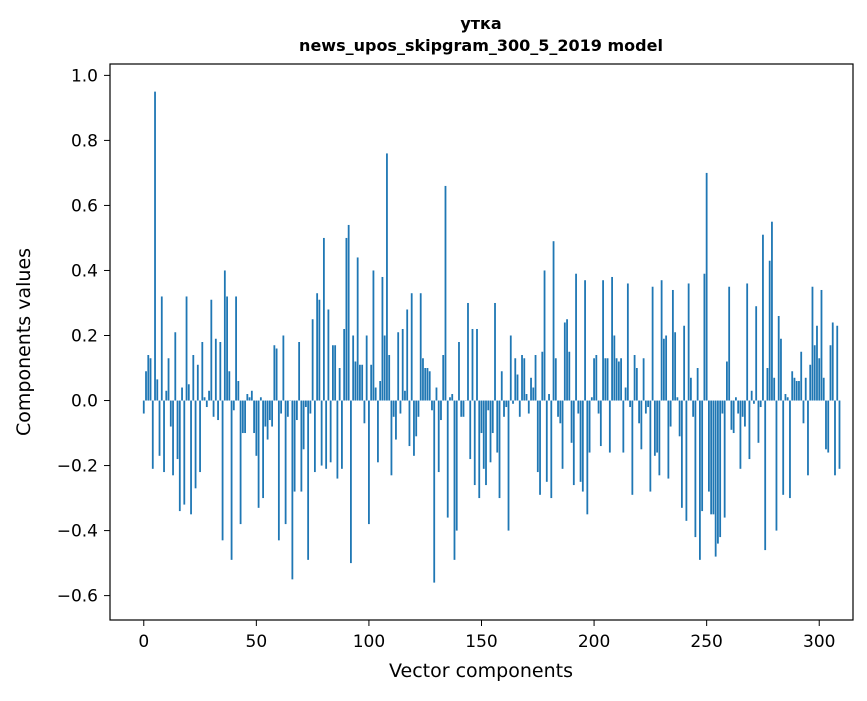  Describe the element at coordinates (83, 336) in the screenshot. I see `y-axis-ticks: −0.6−0.4−0.20.00.20.40.60.81.0` at that location.